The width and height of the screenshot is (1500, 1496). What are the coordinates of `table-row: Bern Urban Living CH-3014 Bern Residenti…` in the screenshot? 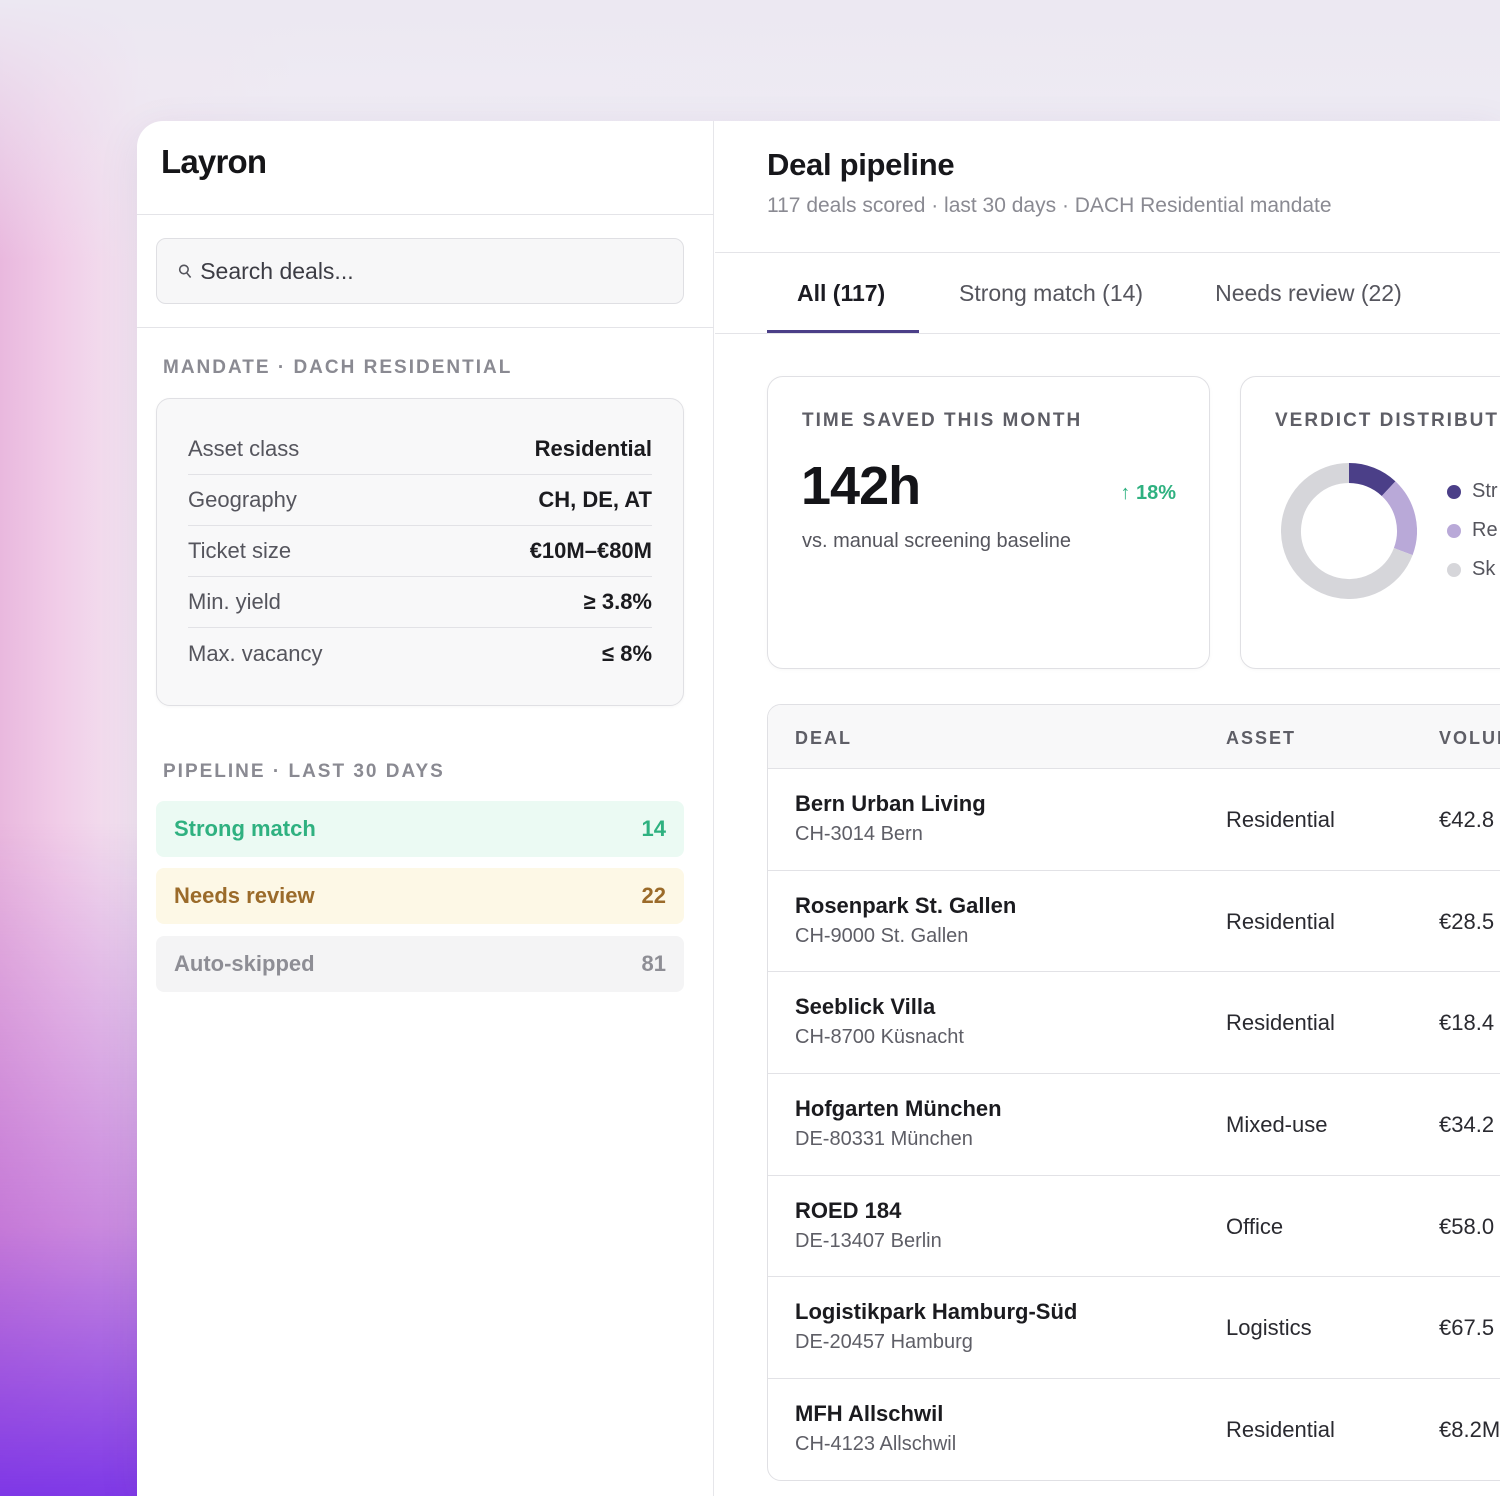 It's located at (1134, 820).